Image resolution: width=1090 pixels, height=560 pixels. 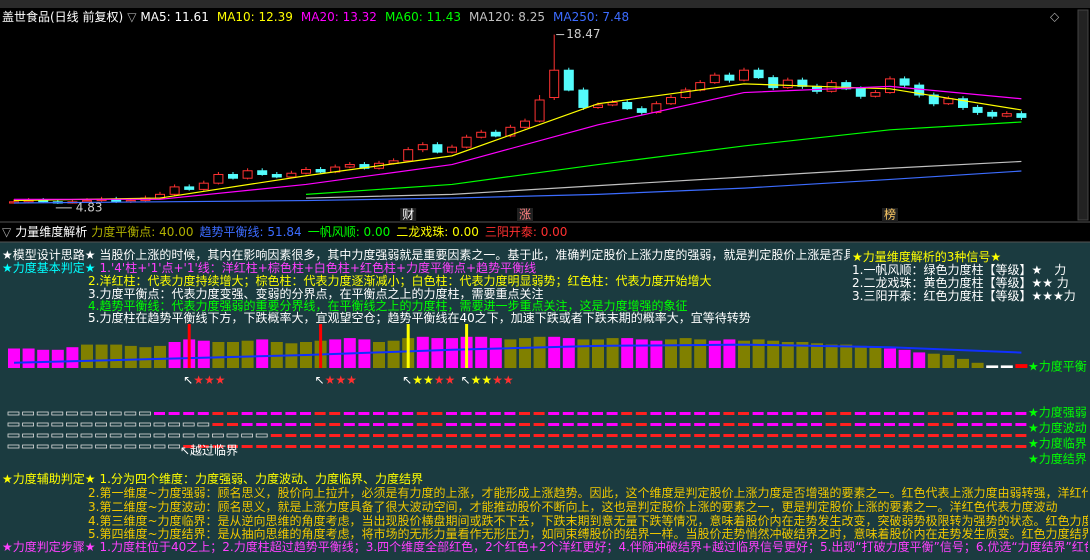 I want to click on diamond-icon: ◇, so click(x=1055, y=17).